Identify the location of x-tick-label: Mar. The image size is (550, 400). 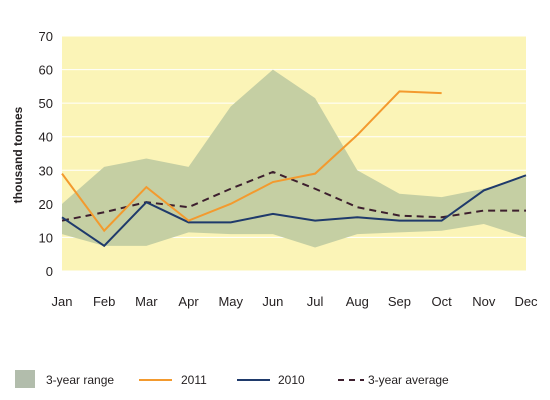
(146, 301).